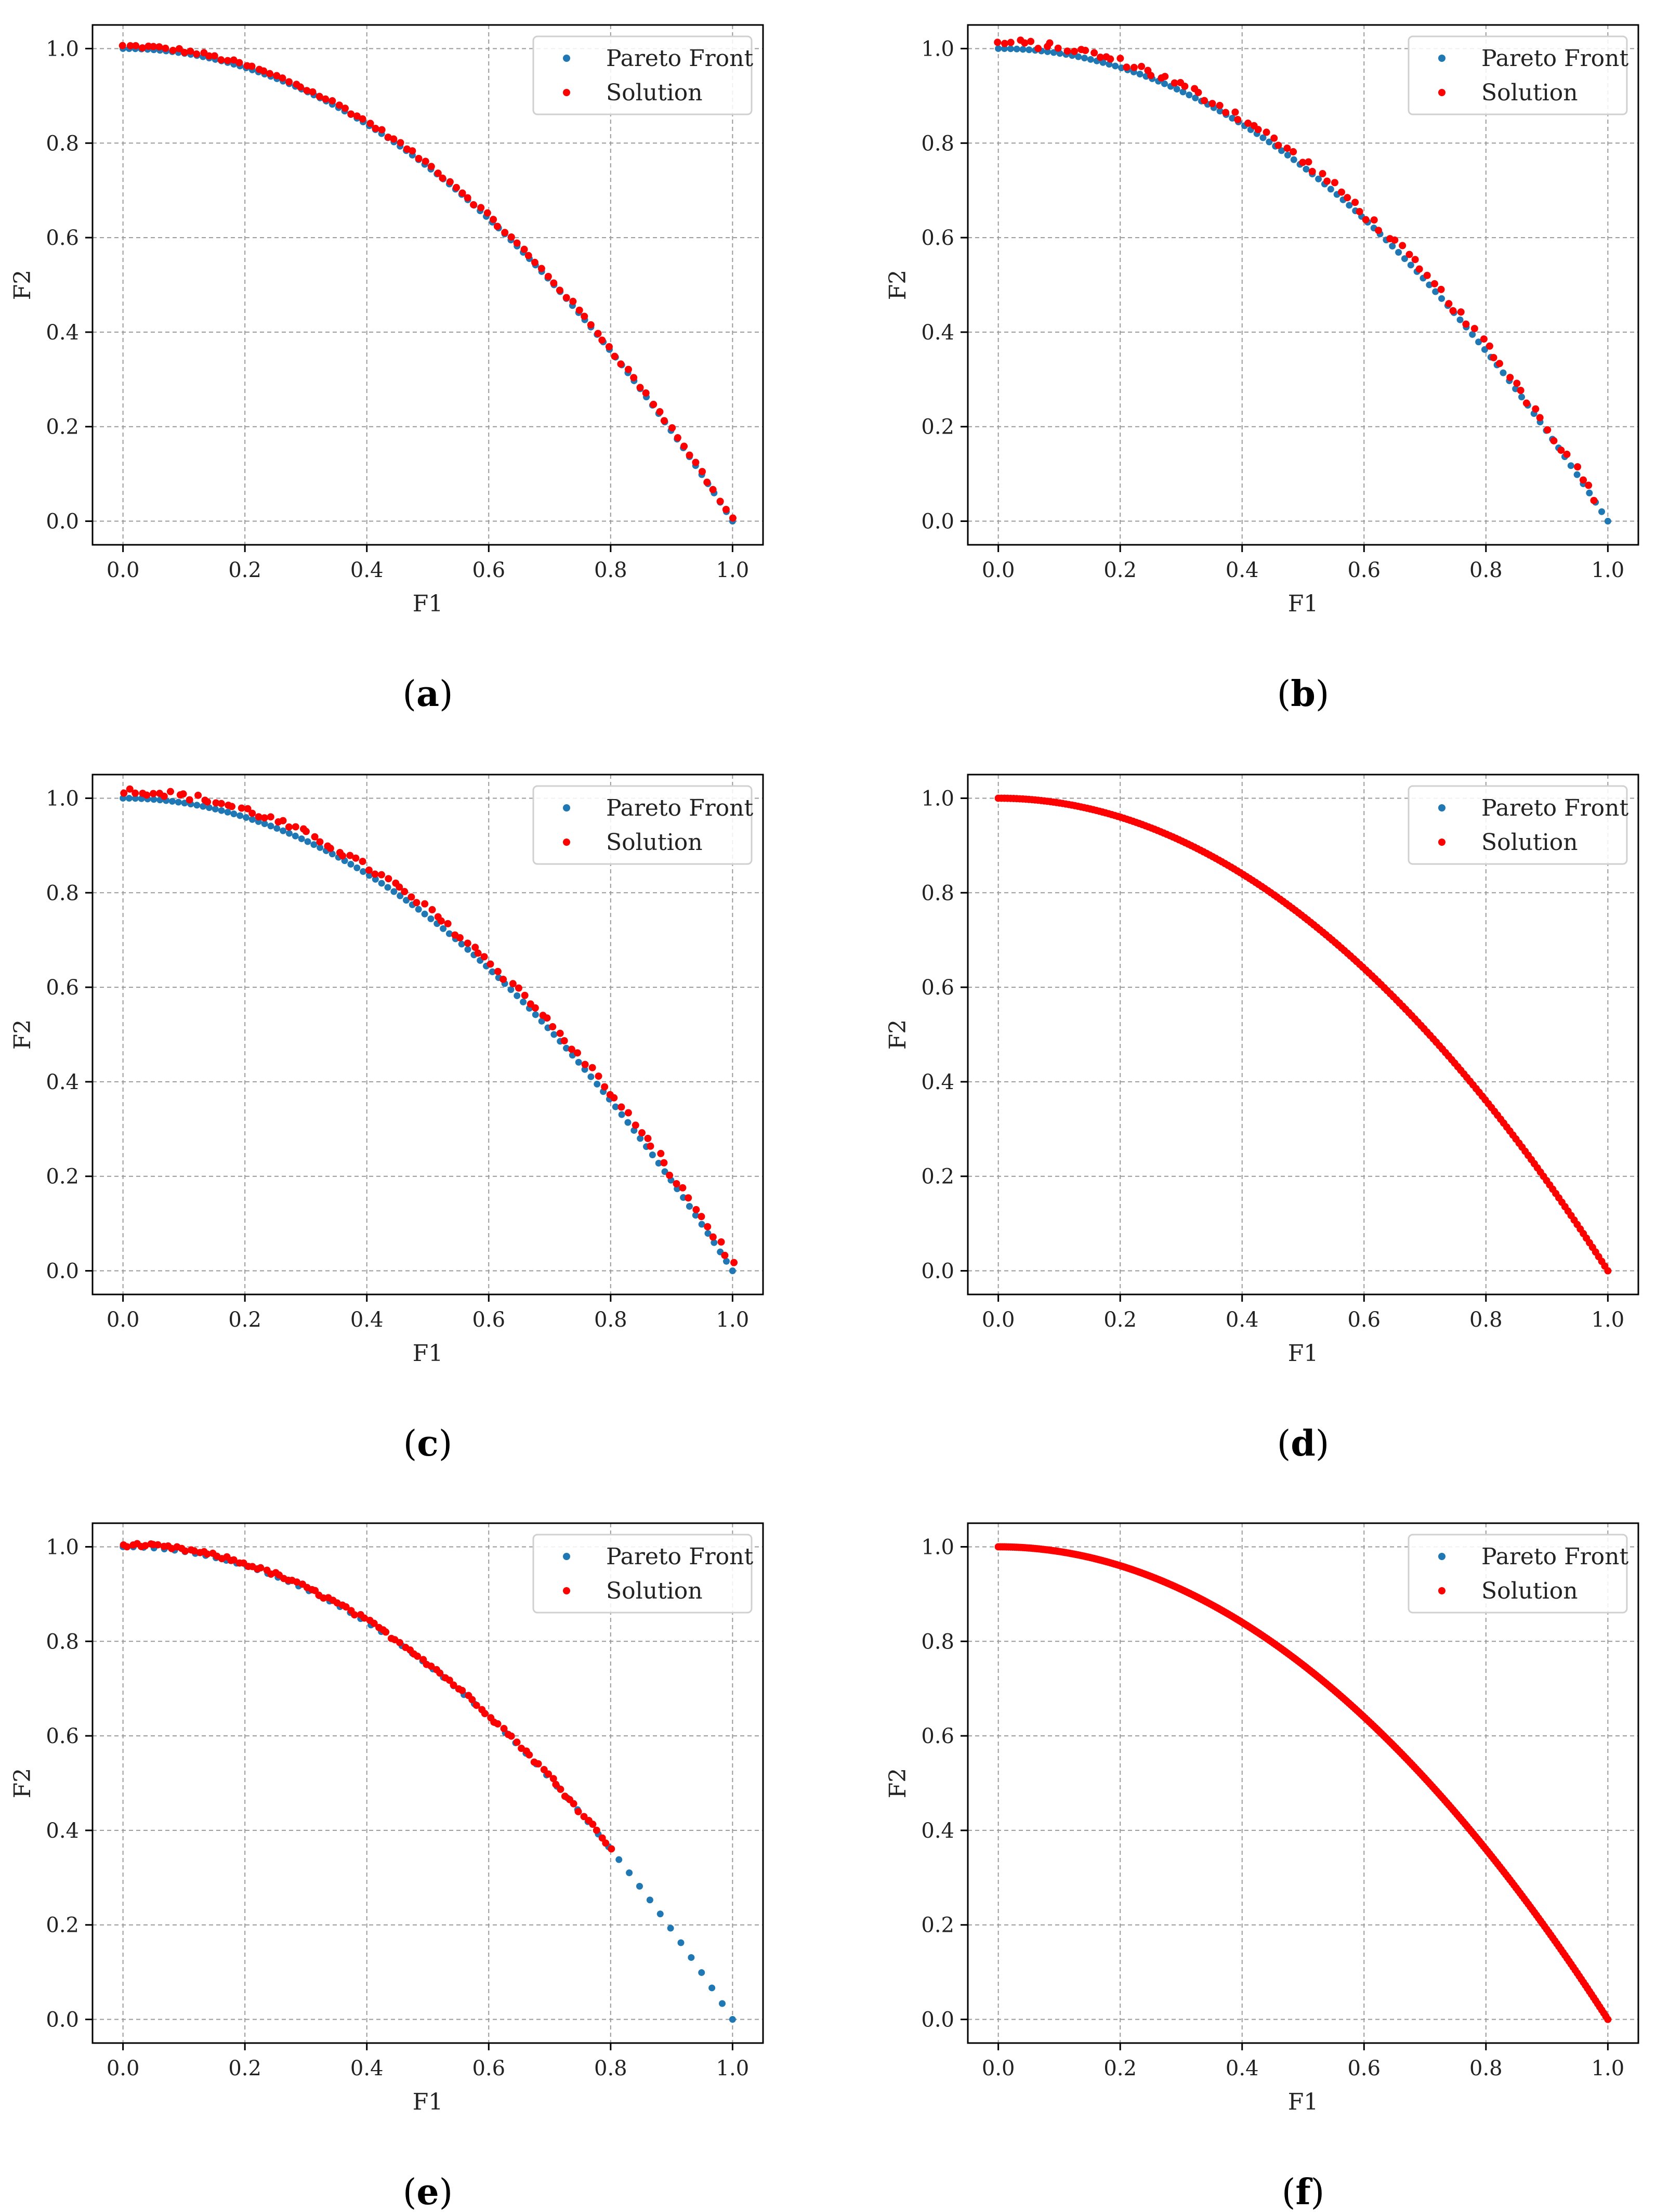  Describe the element at coordinates (1303, 1443) in the screenshot. I see `caption-letter: d` at that location.